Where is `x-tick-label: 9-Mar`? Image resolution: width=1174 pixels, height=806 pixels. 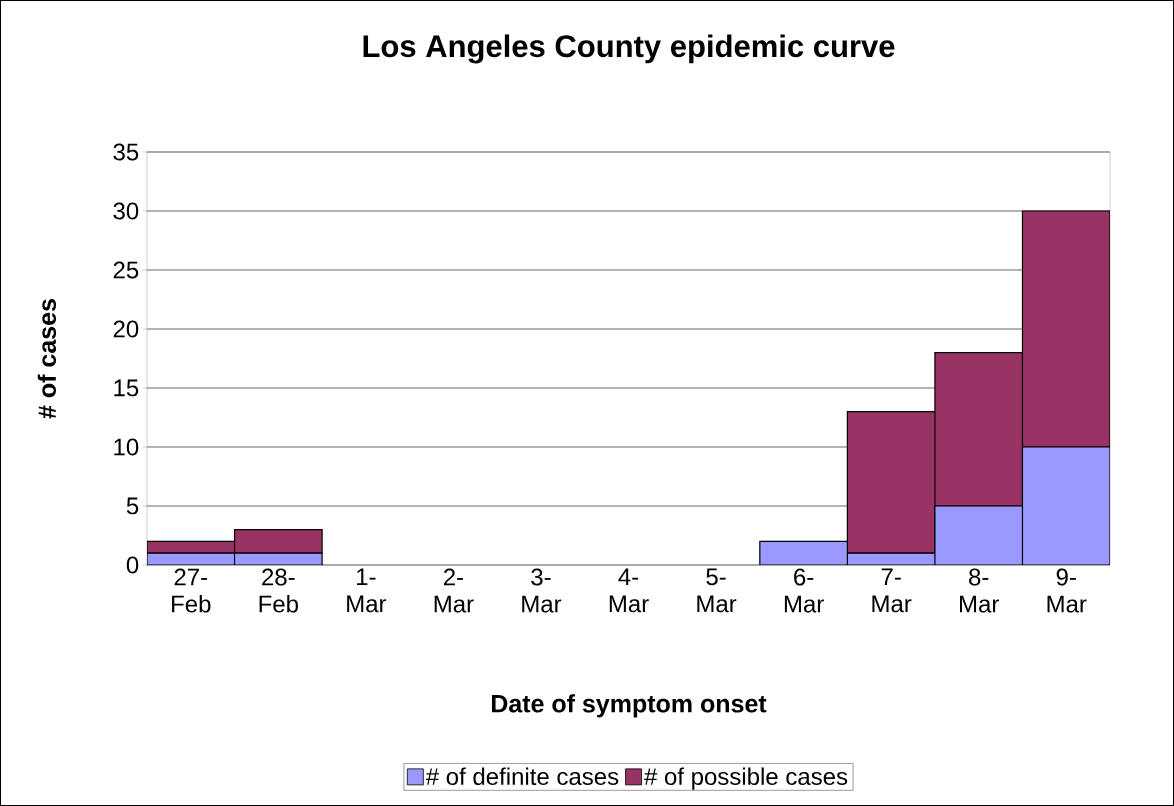
x-tick-label: 9-Mar is located at coordinates (1067, 590).